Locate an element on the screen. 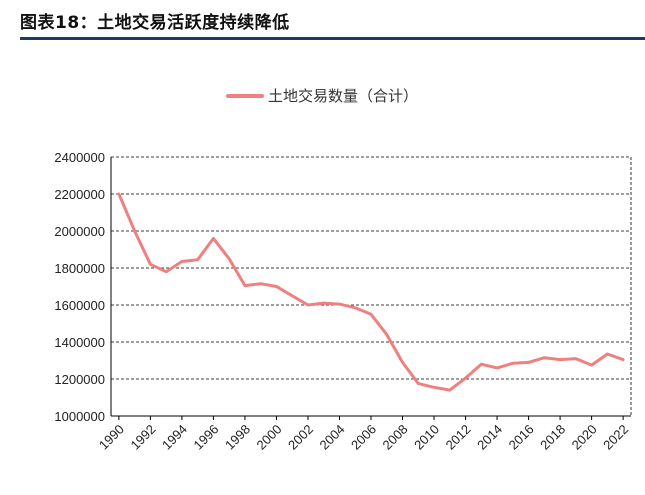 The height and width of the screenshot is (495, 645). x-tick-label: 2022 is located at coordinates (615, 437).